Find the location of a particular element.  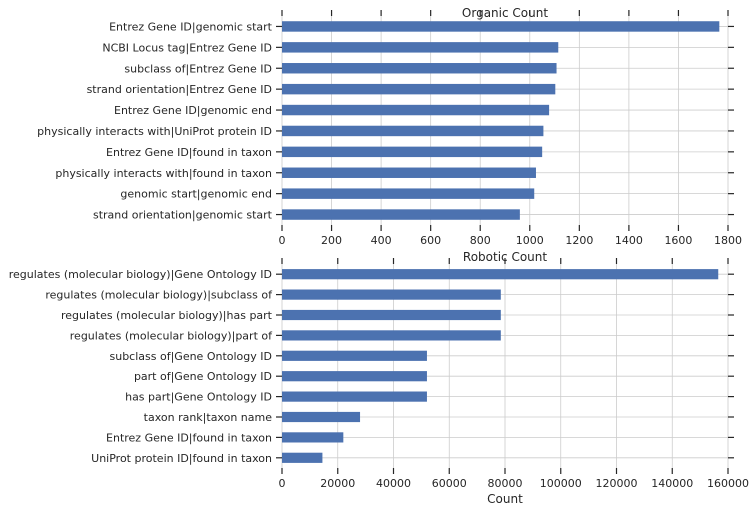

category-label: genomic start|genomic end is located at coordinates (196, 194).